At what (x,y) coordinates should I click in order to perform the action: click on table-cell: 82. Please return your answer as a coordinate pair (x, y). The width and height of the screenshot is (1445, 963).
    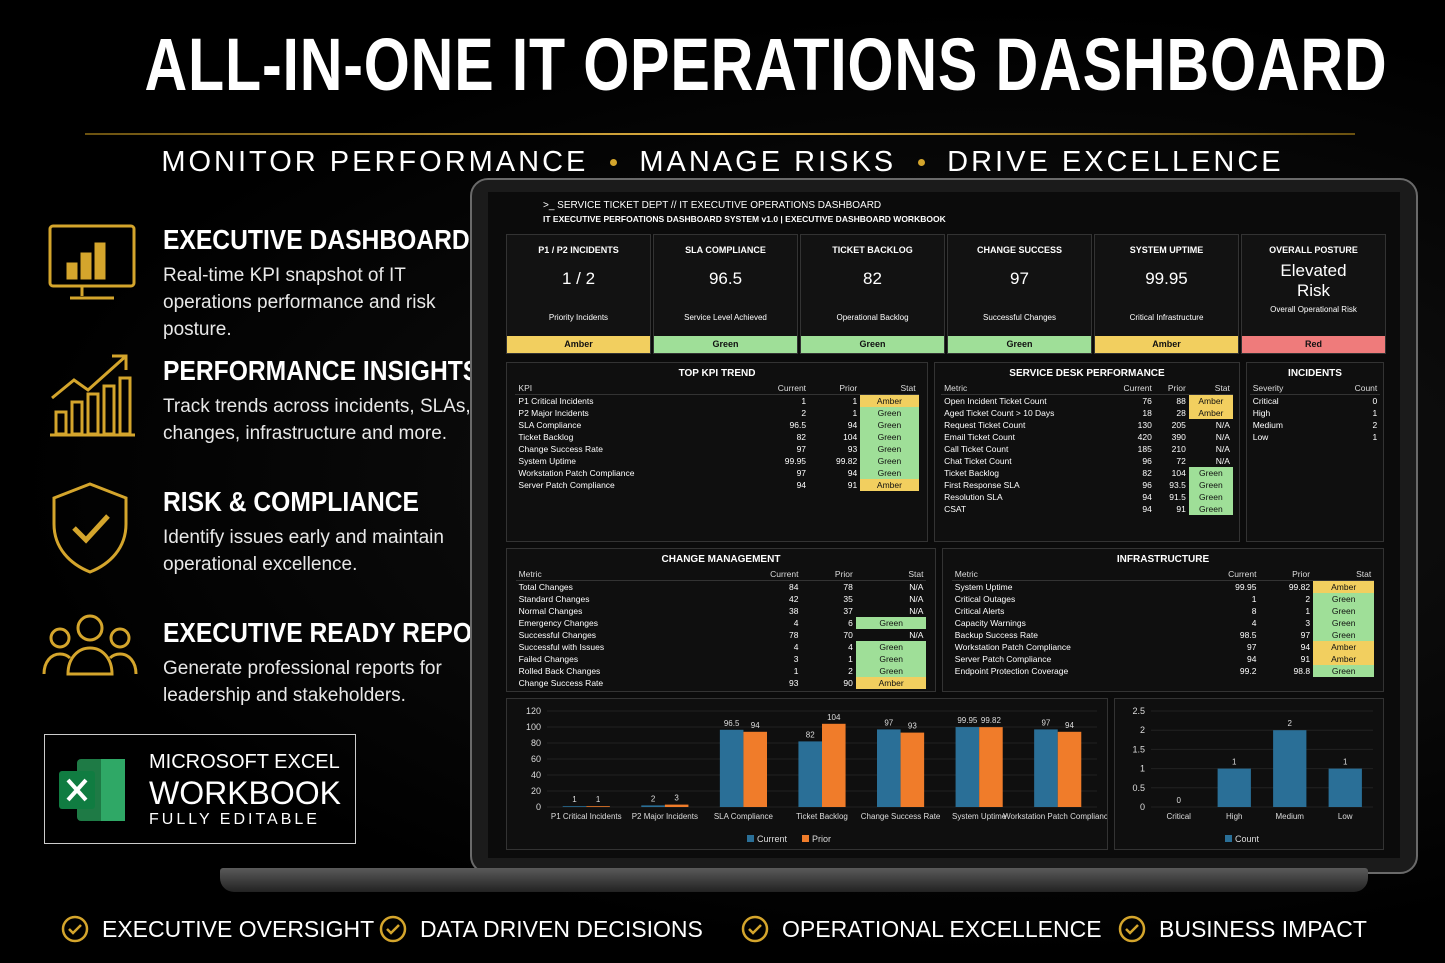
    Looking at the image, I should click on (801, 437).